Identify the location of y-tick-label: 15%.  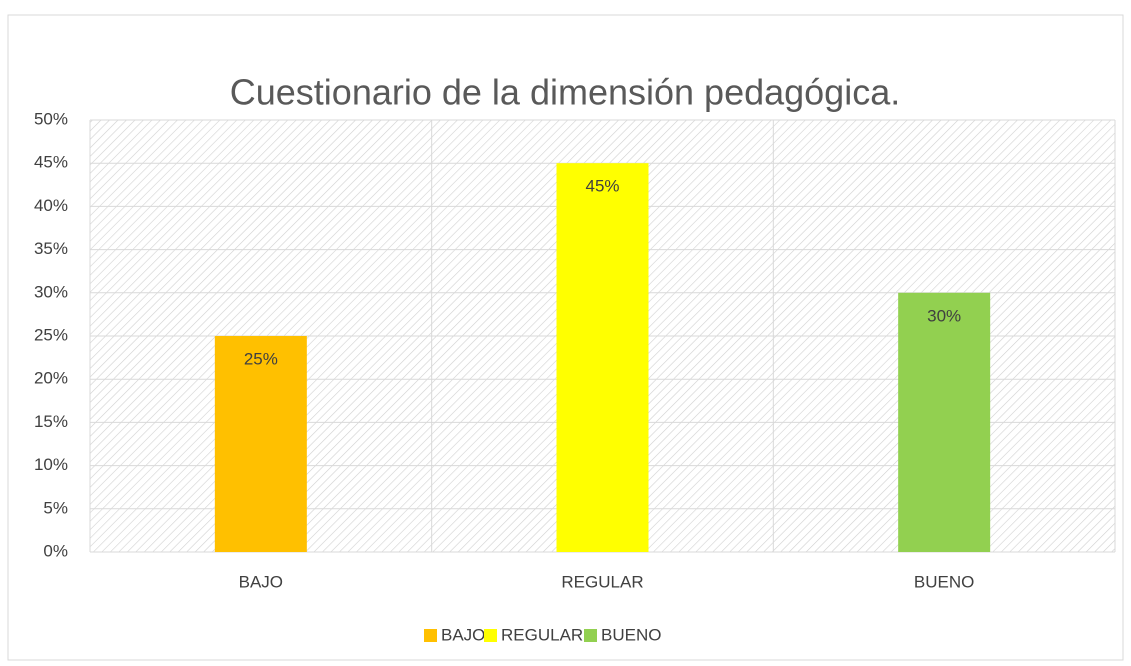
(51, 421).